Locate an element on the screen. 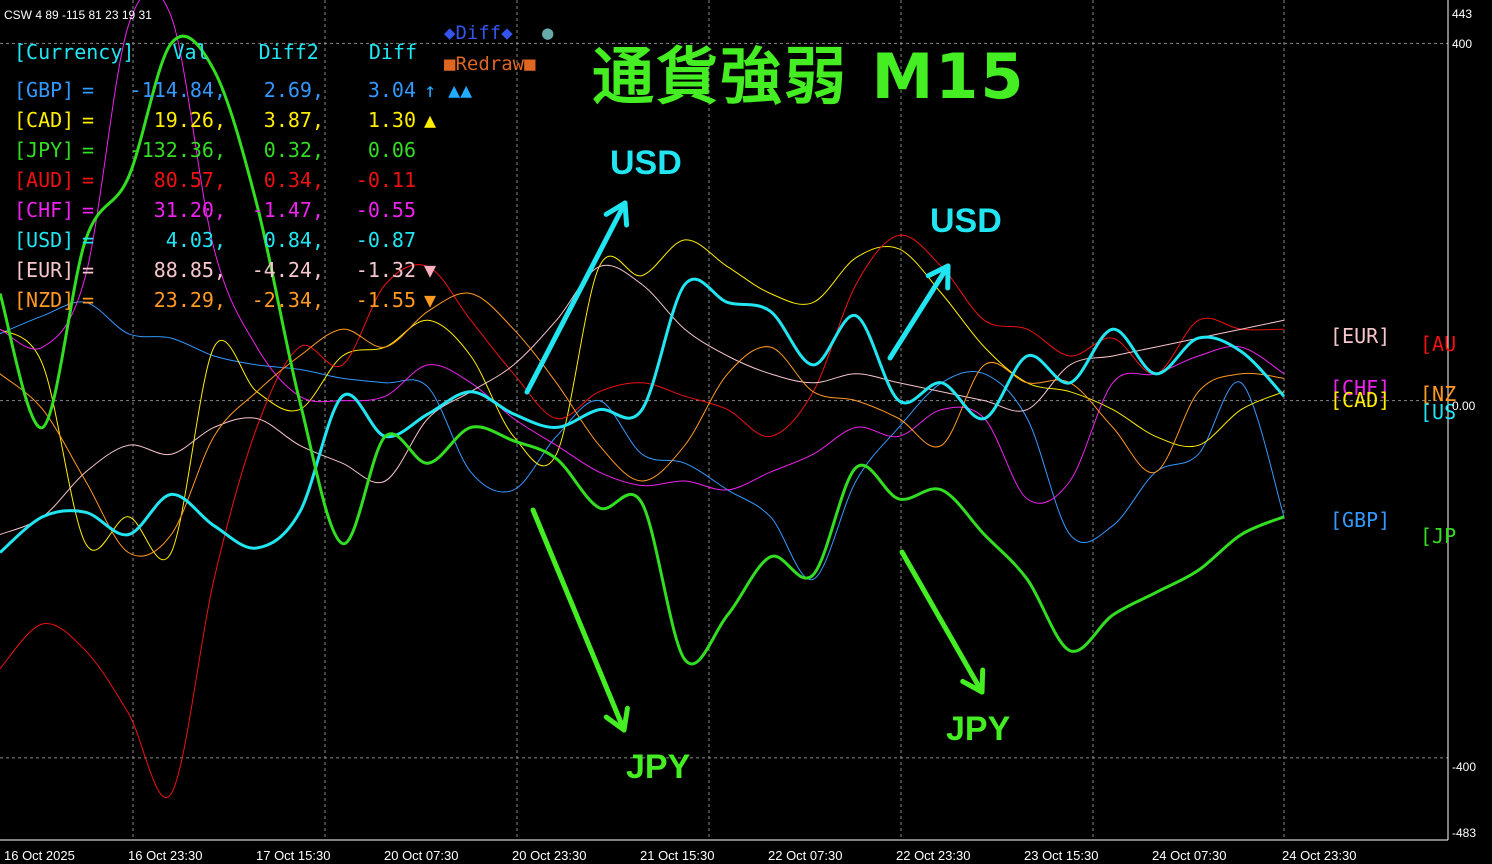 This screenshot has width=1492, height=864. currency-row: [JPY] = -132.36, 0.32, 0.06 is located at coordinates (249, 150).